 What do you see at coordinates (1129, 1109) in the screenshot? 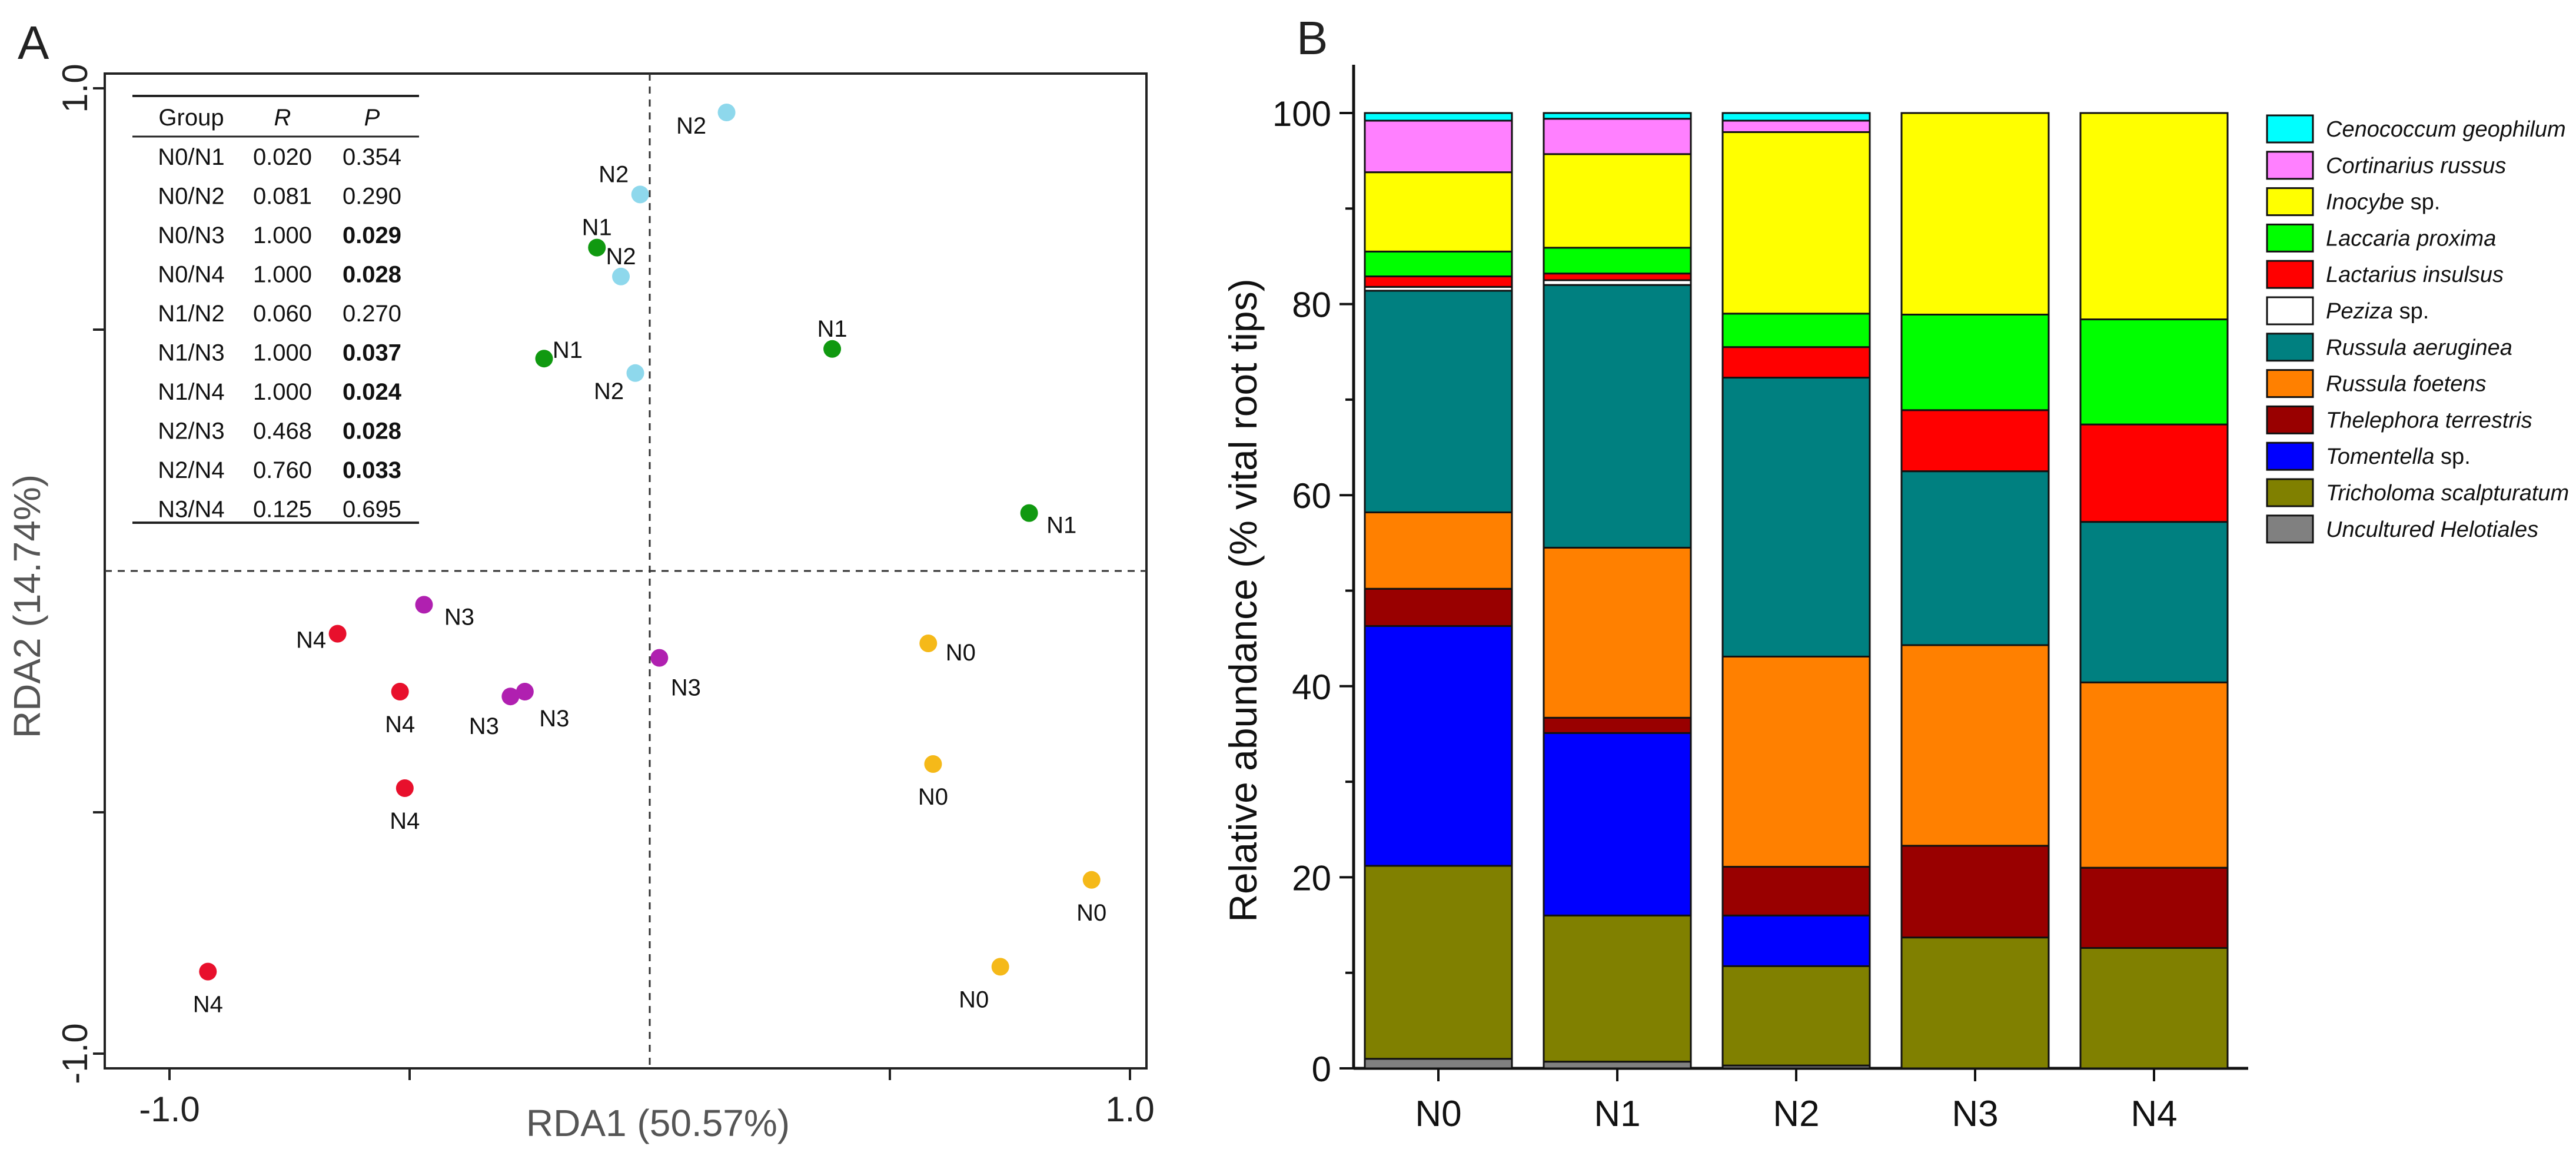
I see `x-tick-label: 1.0` at bounding box center [1129, 1109].